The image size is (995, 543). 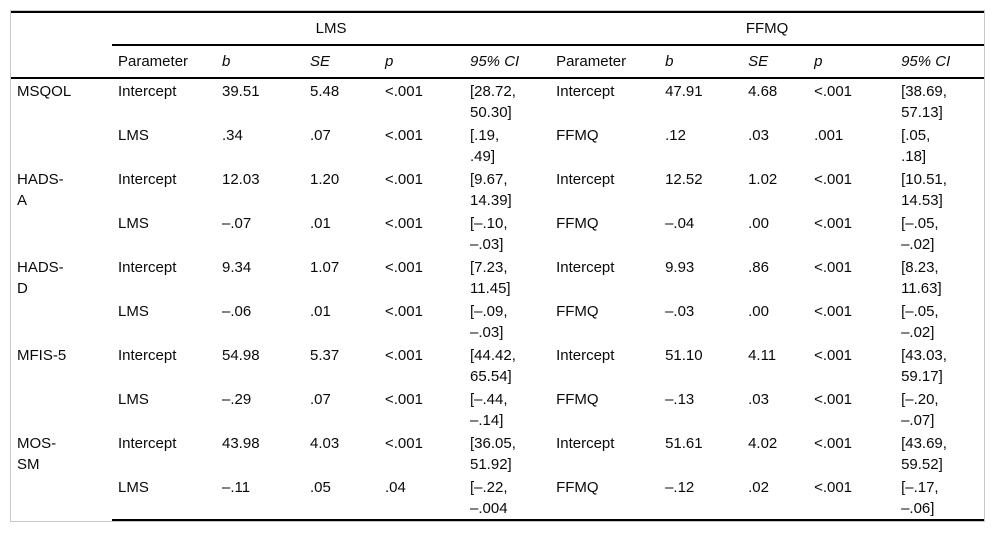 What do you see at coordinates (493, 102) in the screenshot?
I see `cell-ci: [28.72, 50.30]` at bounding box center [493, 102].